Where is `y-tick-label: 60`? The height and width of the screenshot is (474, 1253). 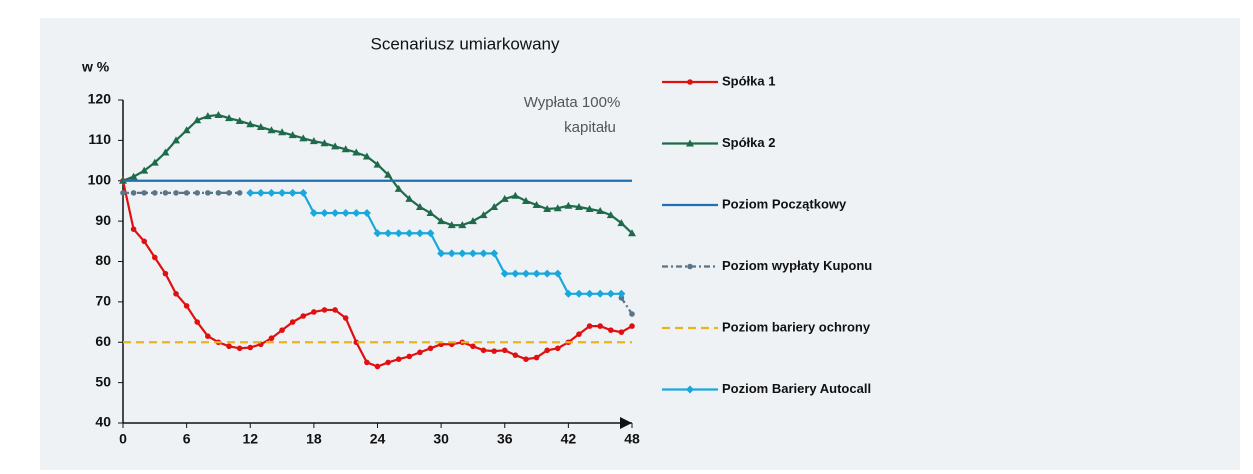 y-tick-label: 60 is located at coordinates (103, 341).